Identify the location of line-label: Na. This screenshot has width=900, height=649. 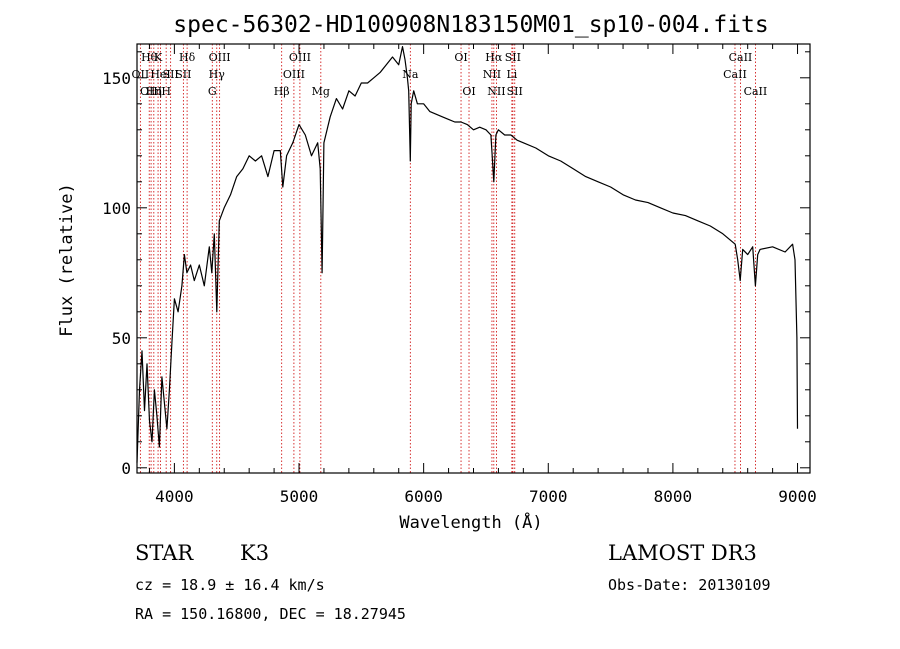
(410, 74).